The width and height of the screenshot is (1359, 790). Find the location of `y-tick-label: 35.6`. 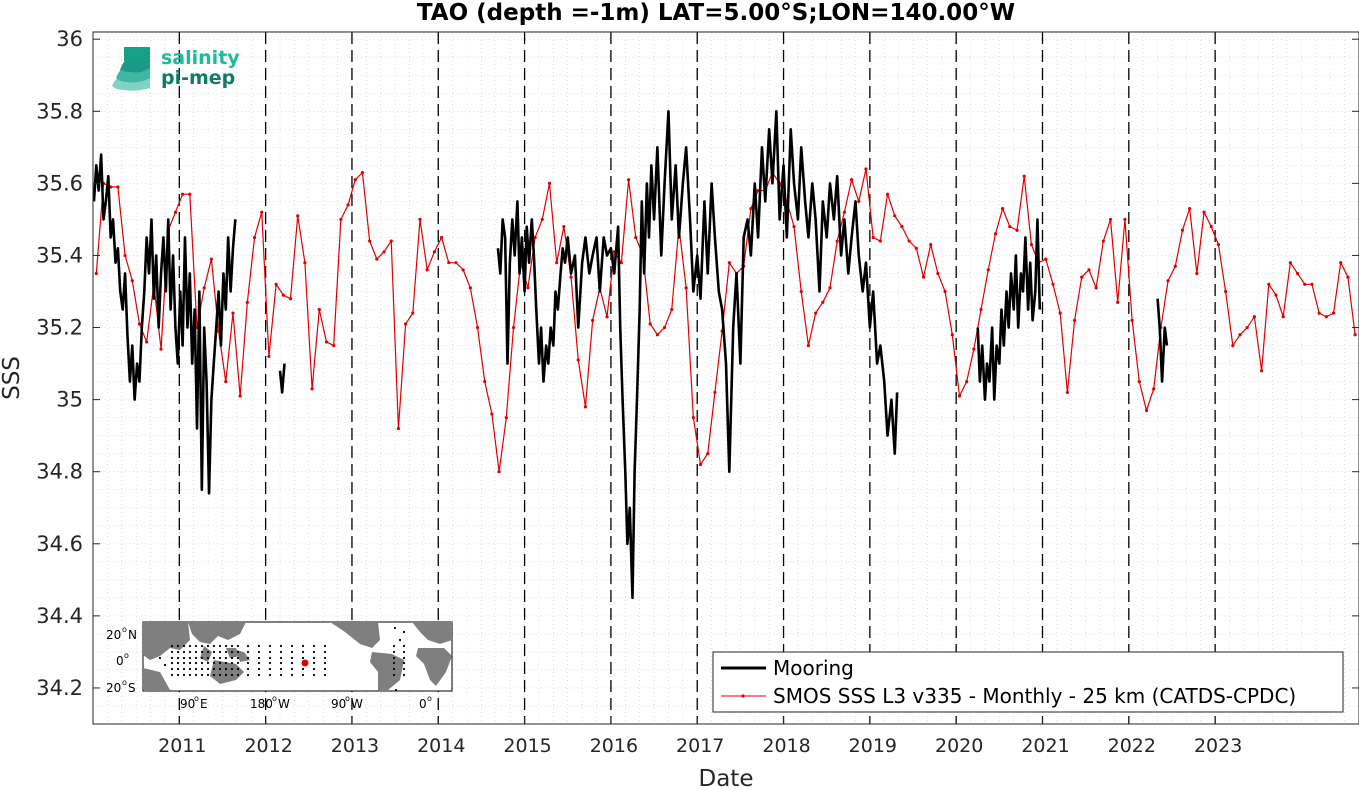

y-tick-label: 35.6 is located at coordinates (59, 183).